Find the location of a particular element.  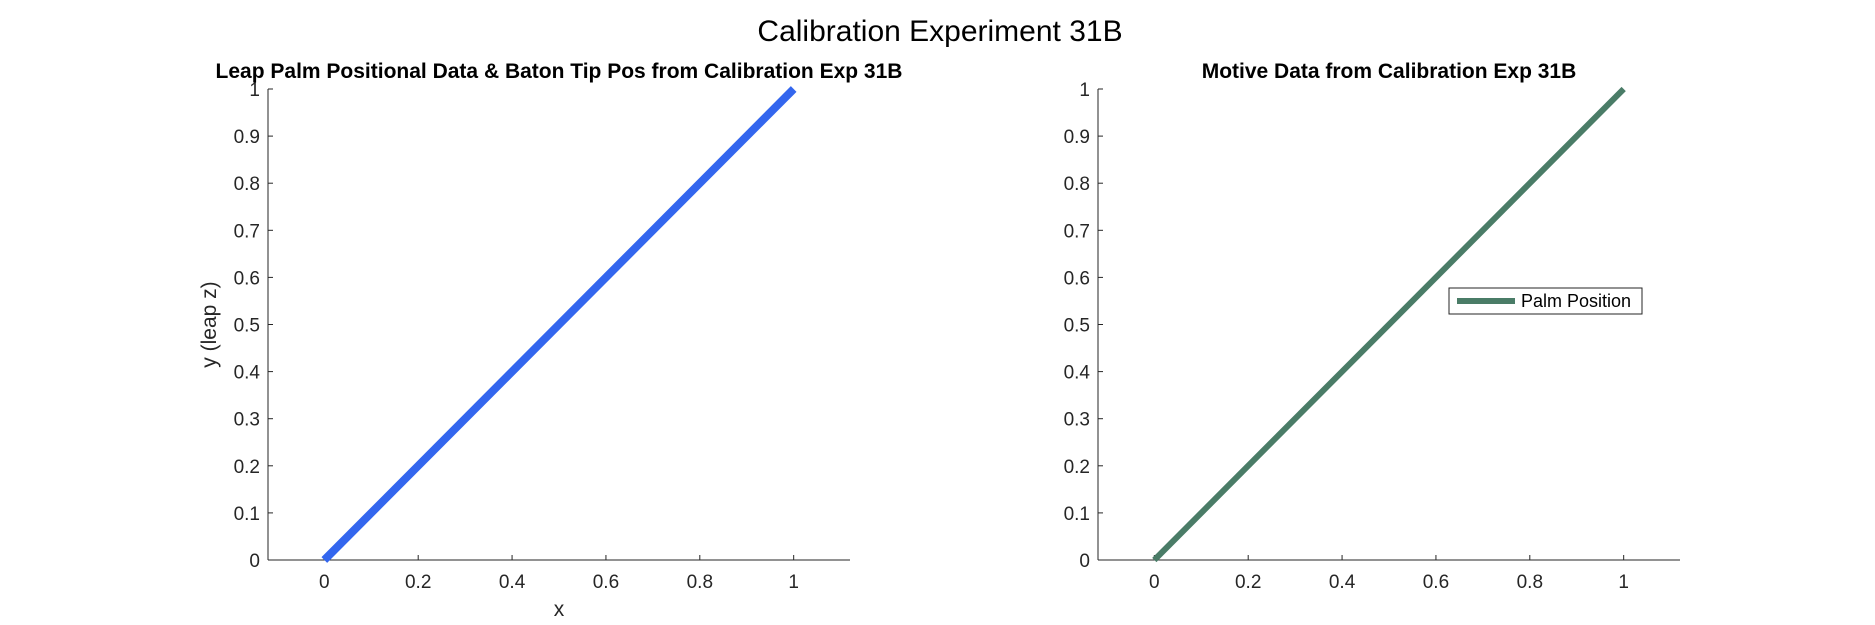

legend: Palm Position is located at coordinates (1545, 301).